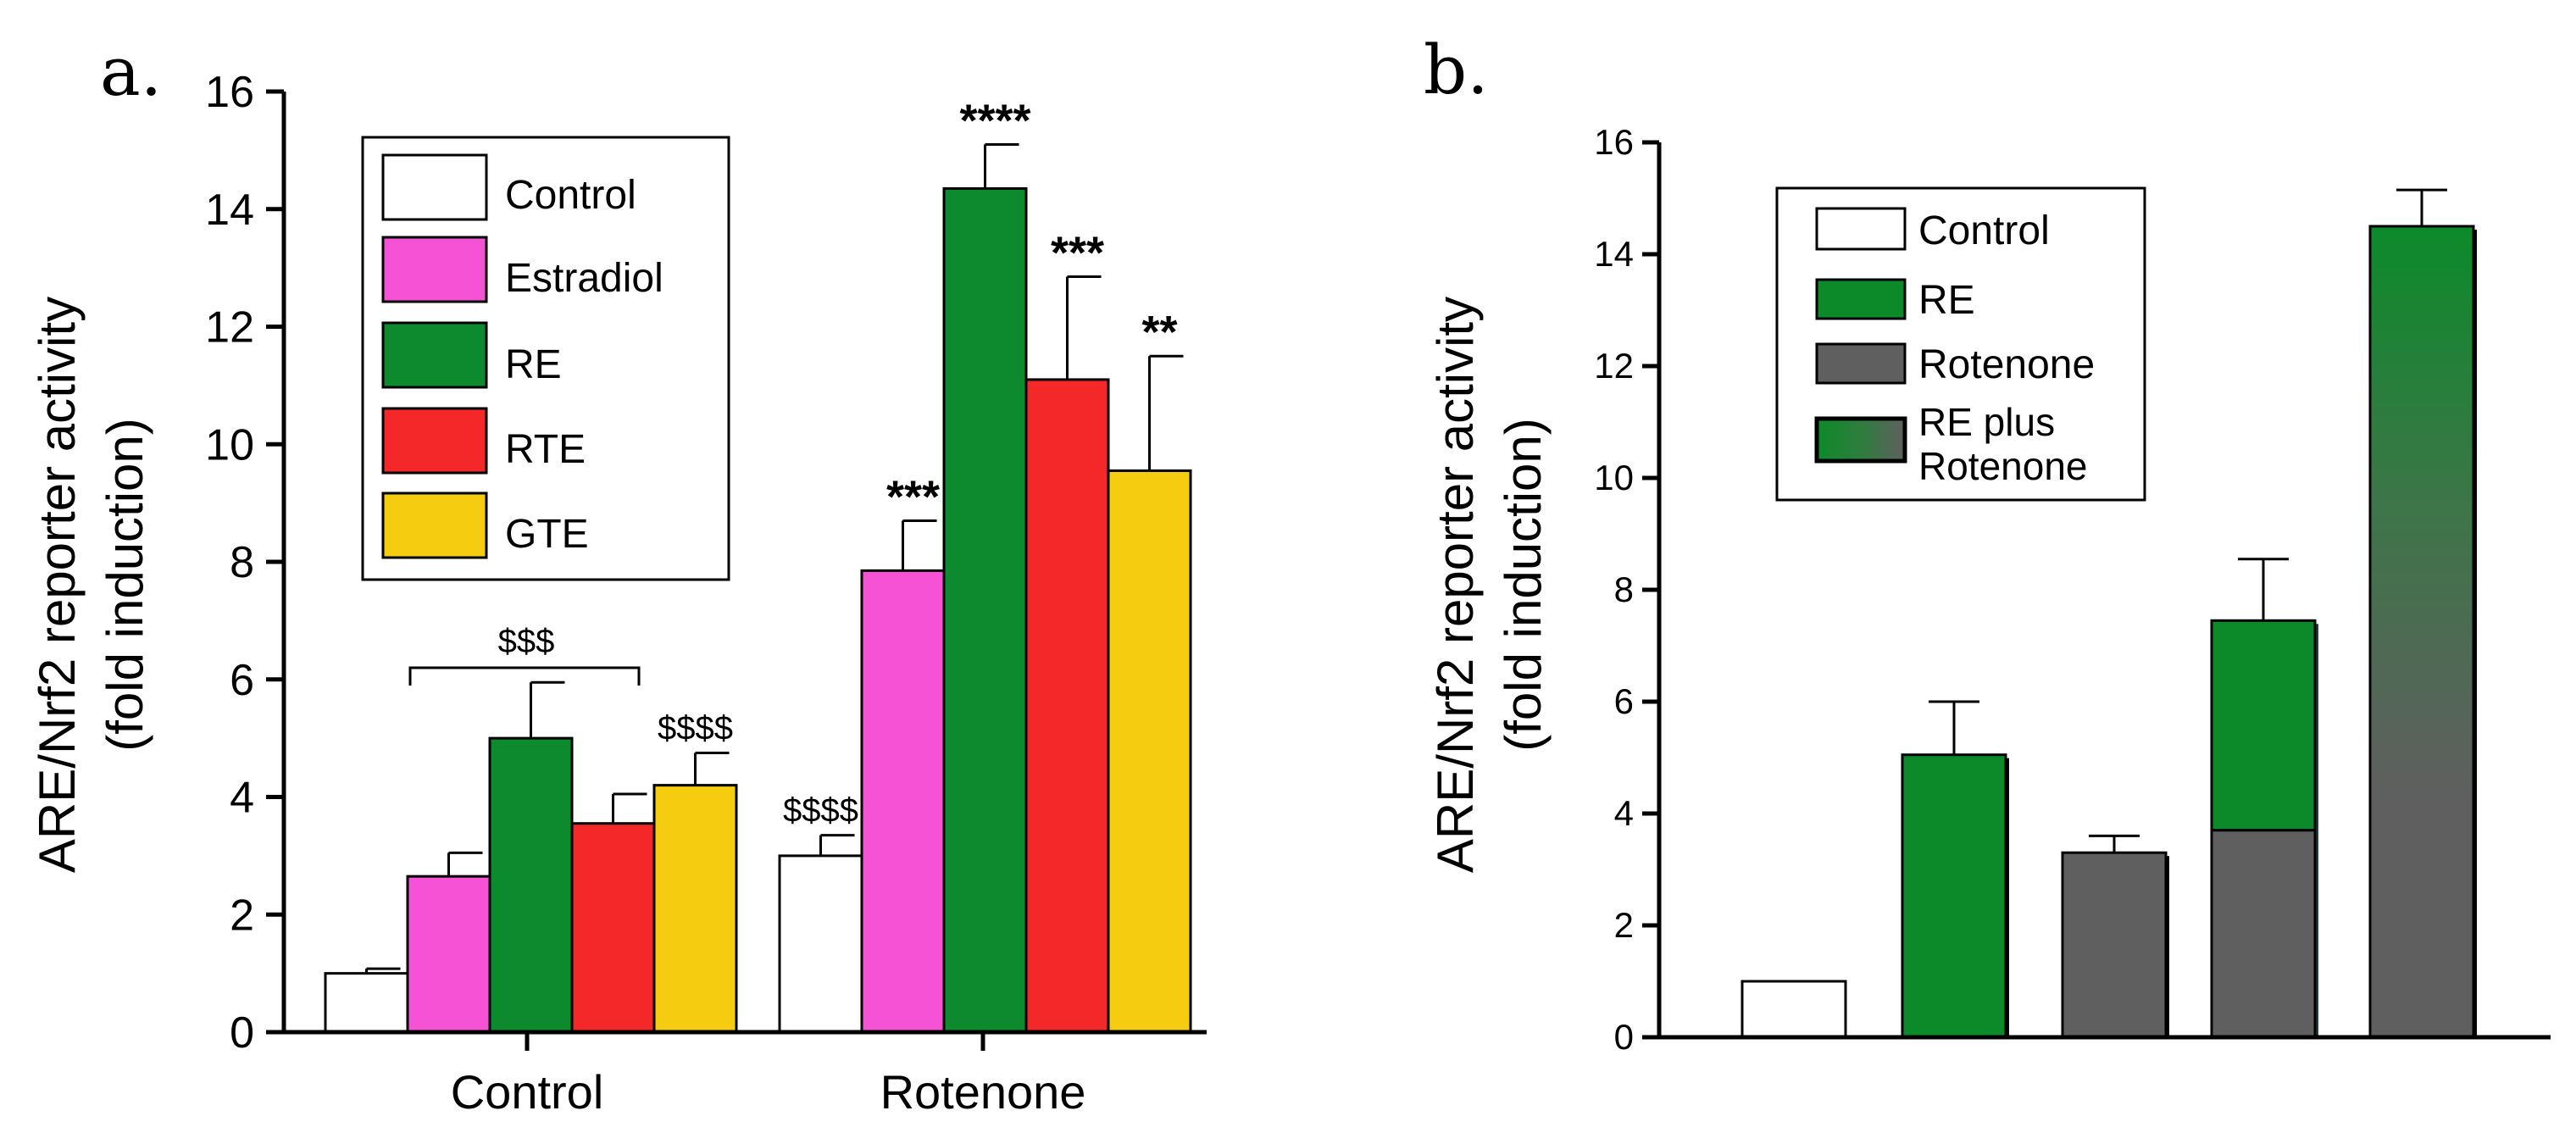 Image resolution: width=2576 pixels, height=1144 pixels. I want to click on legend-label-estradiol: Estradiol, so click(584, 278).